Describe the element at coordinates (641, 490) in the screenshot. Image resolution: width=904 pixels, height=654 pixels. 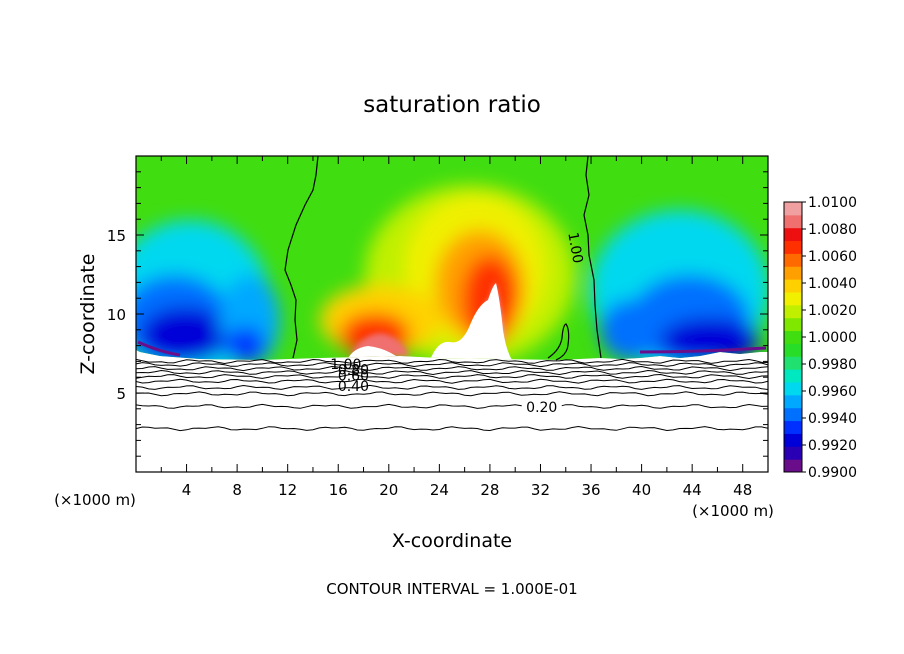
I see `x-tick-label: 40` at that location.